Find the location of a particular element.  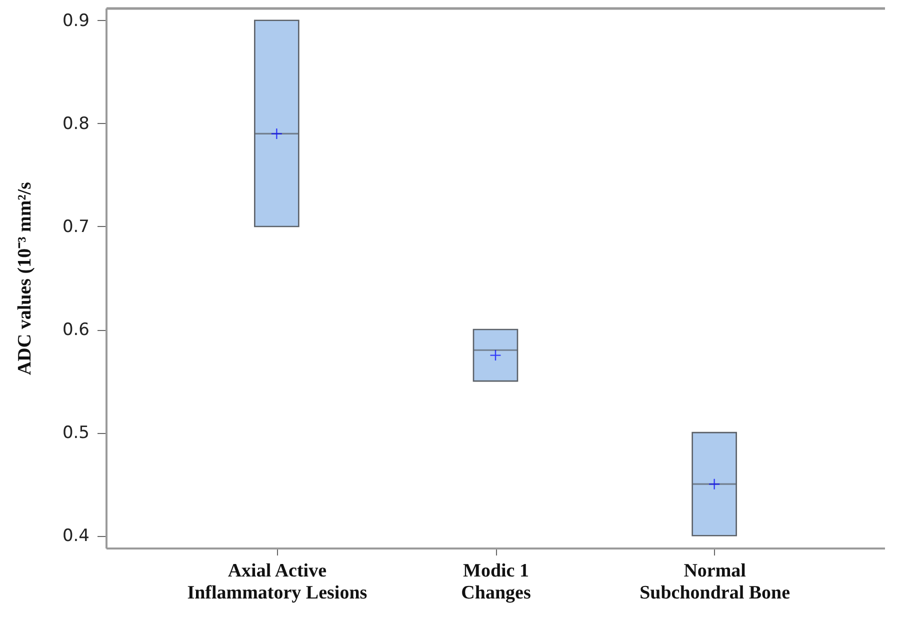

y-tick-label: 0.8 is located at coordinates (76, 124).